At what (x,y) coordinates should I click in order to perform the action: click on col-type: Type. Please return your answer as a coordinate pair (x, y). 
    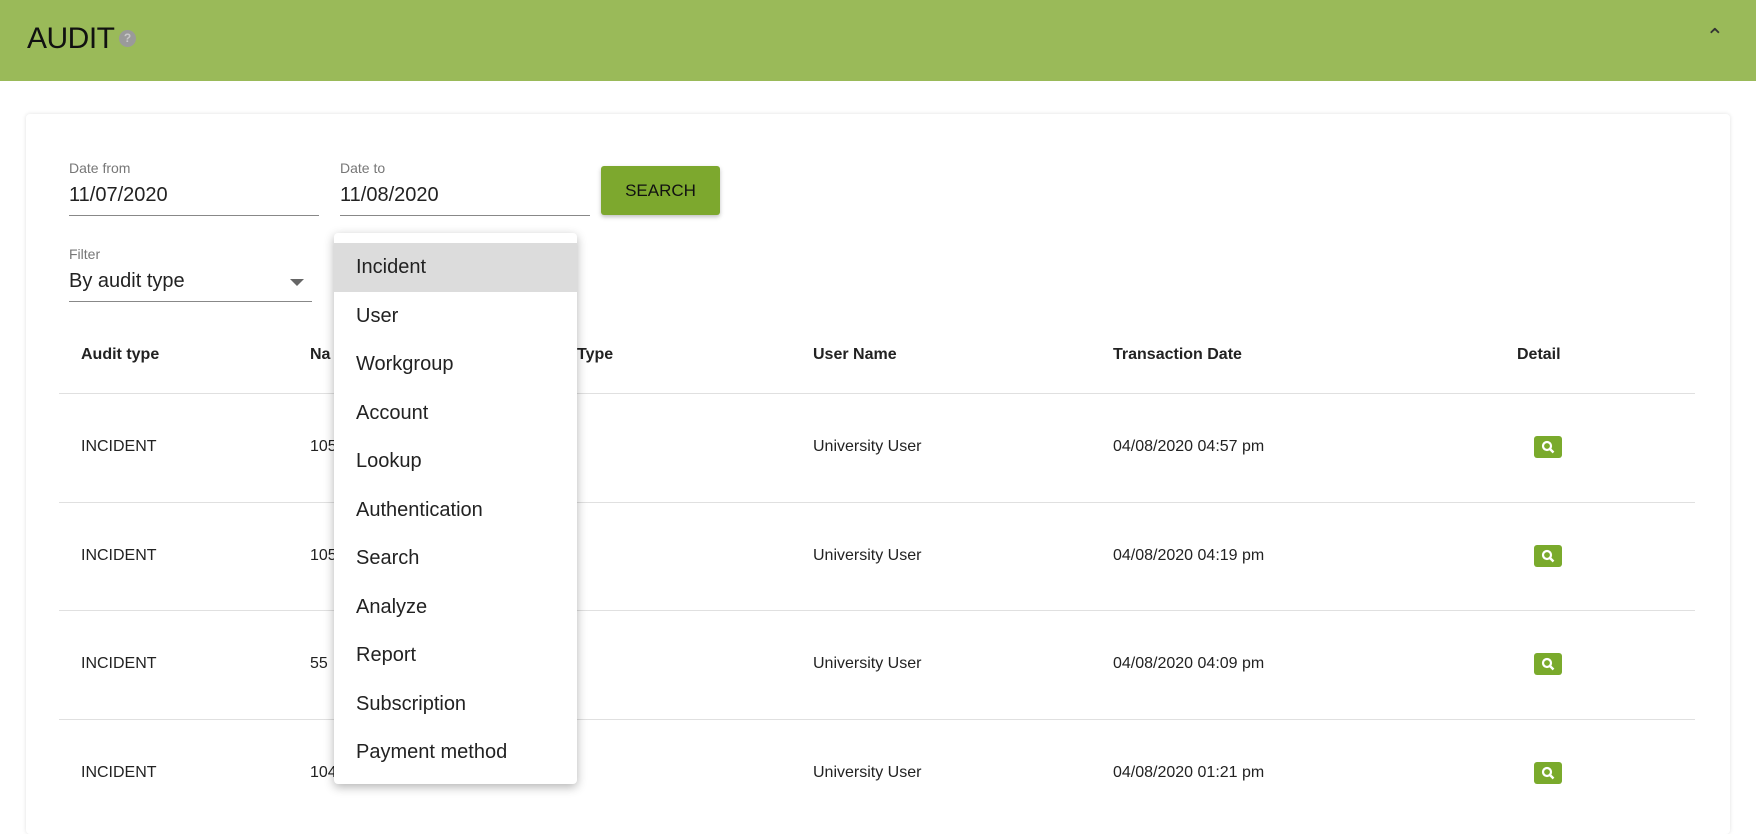
    Looking at the image, I should click on (595, 354).